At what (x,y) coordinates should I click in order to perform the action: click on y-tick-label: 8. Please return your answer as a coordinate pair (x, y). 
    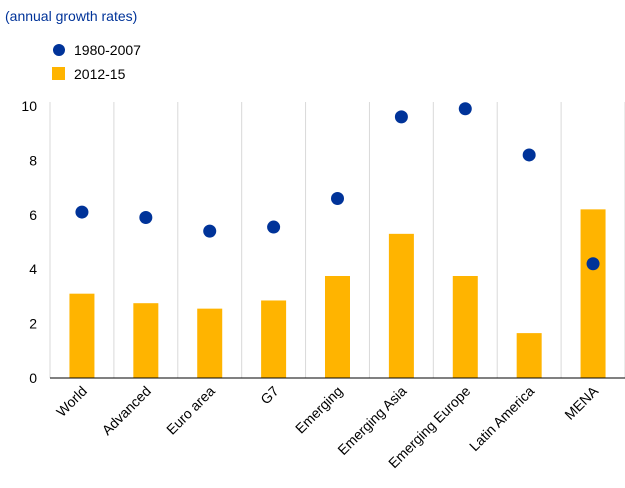
    Looking at the image, I should click on (33, 160).